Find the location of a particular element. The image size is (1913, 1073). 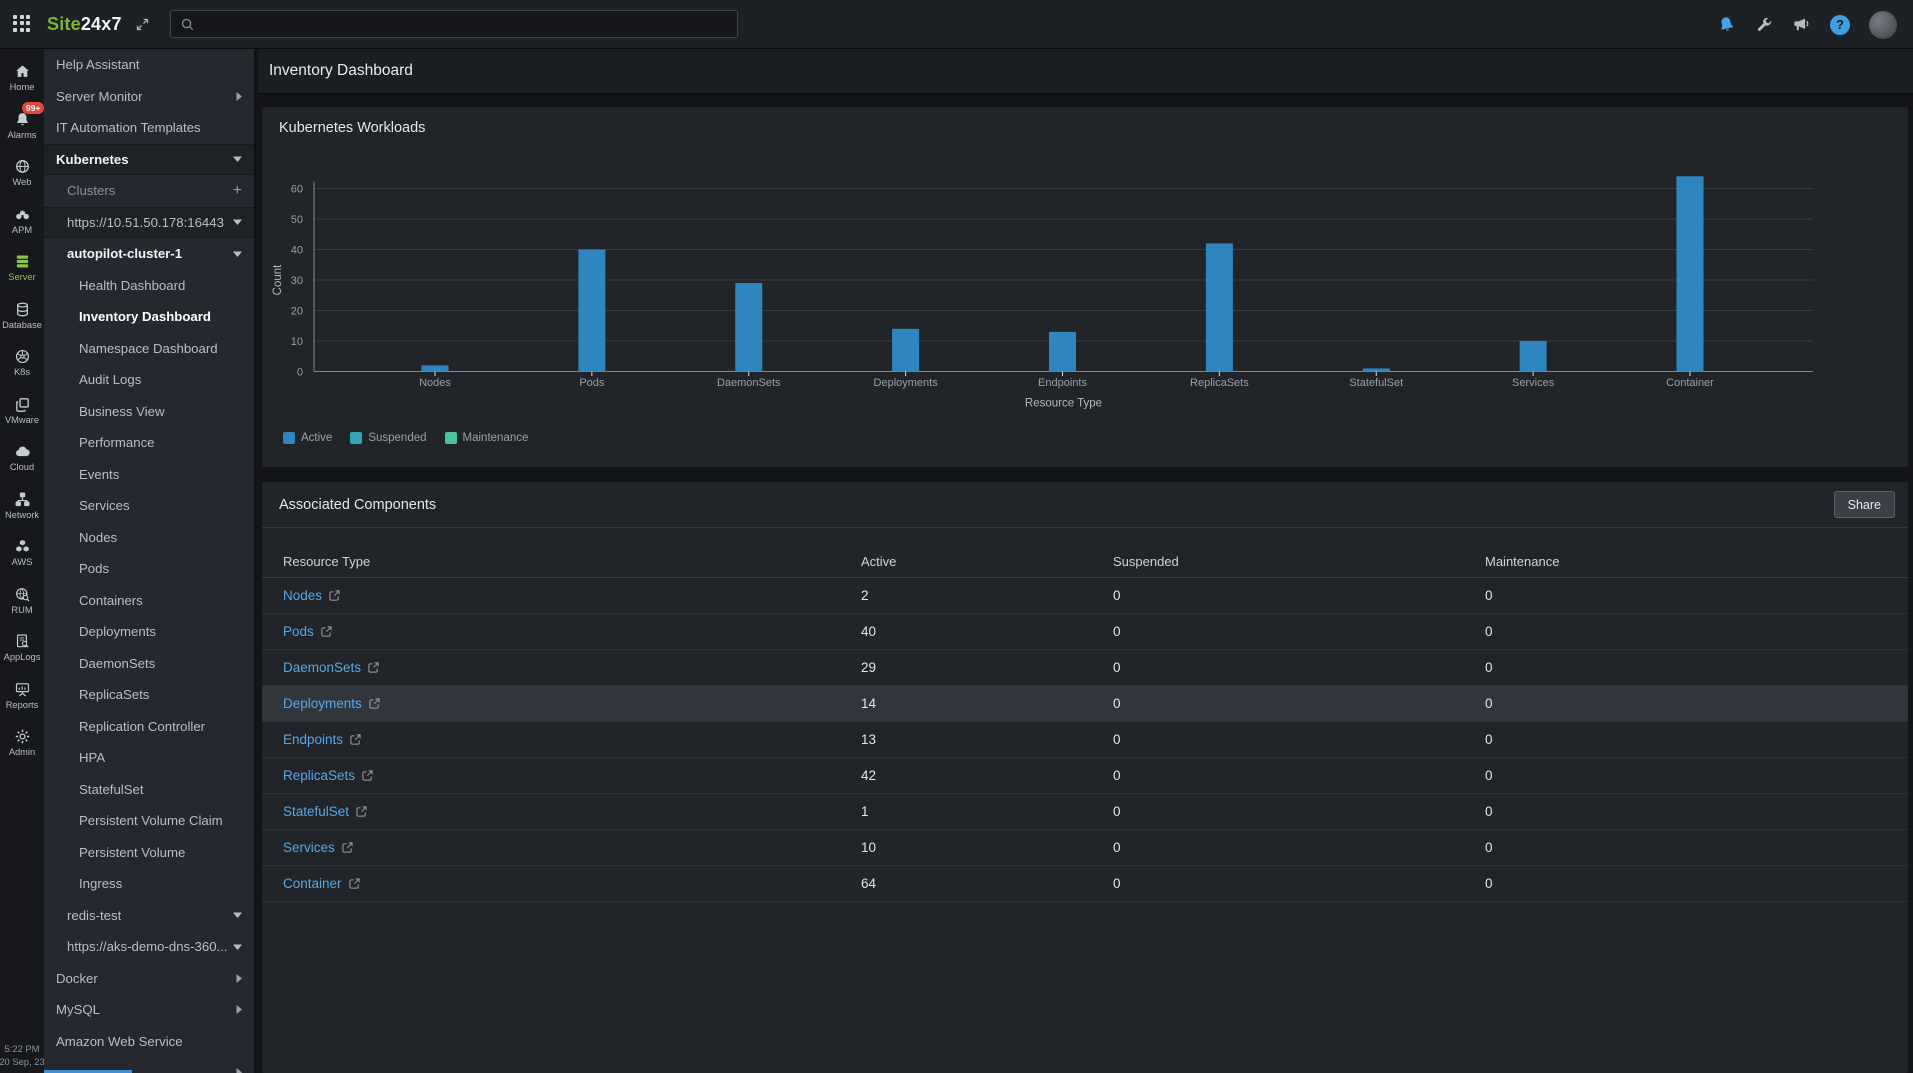

user-avatar is located at coordinates (1883, 24).